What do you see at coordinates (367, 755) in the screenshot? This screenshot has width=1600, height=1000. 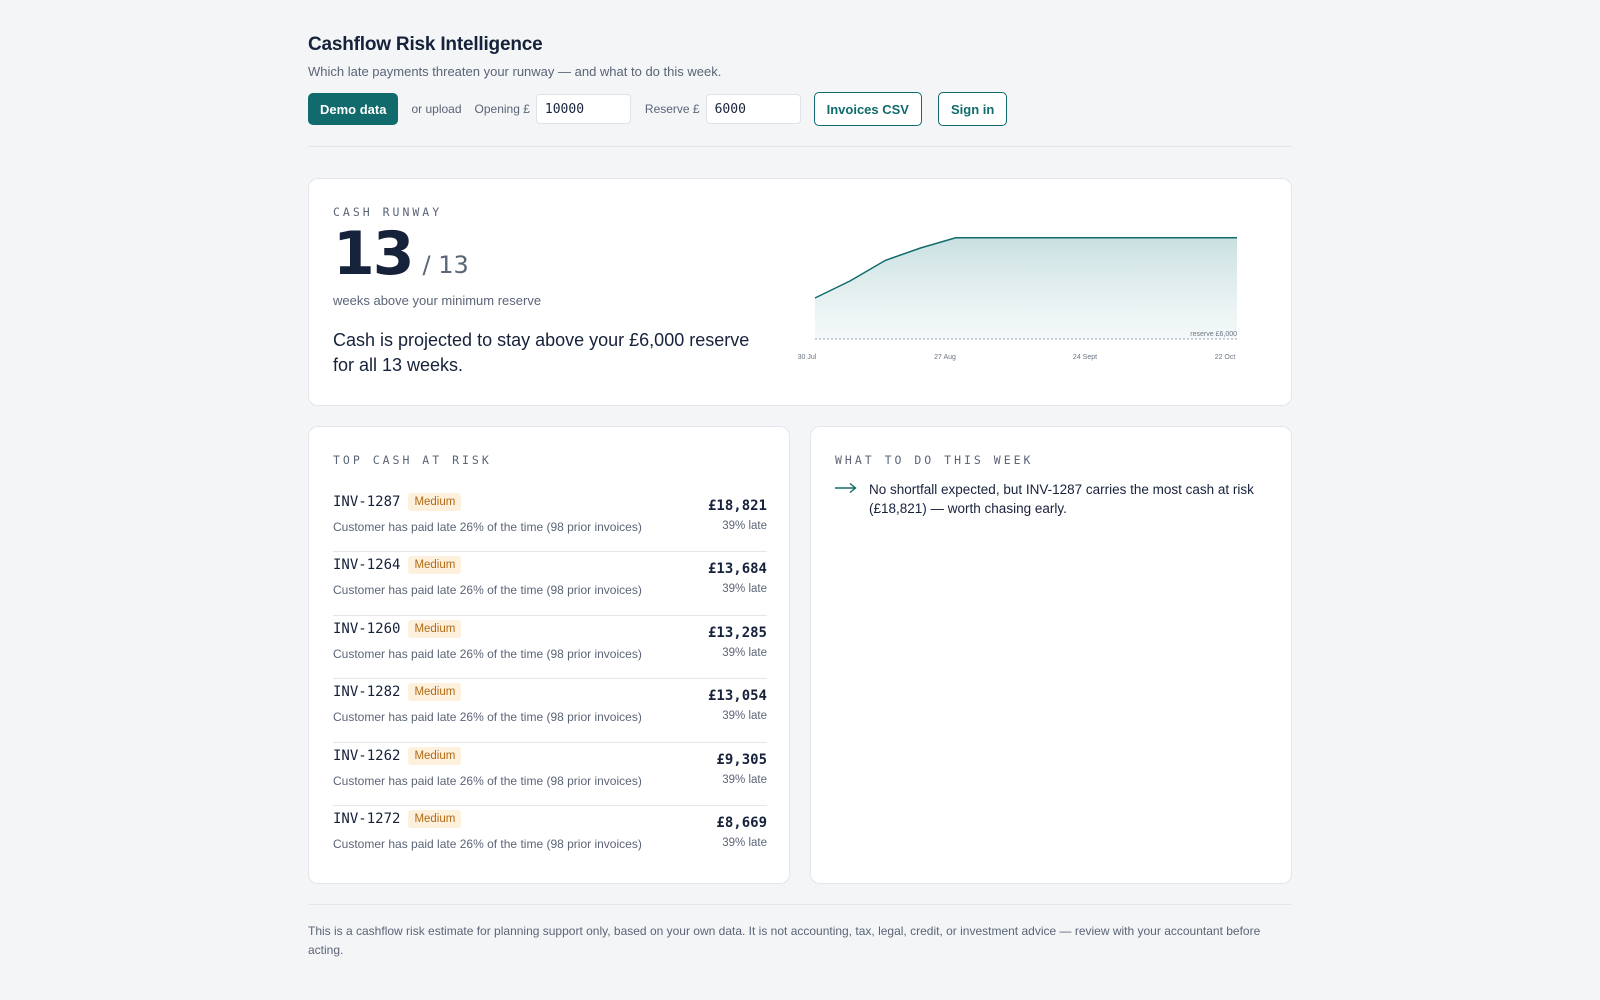 I see `invoice-id: INV-1262` at bounding box center [367, 755].